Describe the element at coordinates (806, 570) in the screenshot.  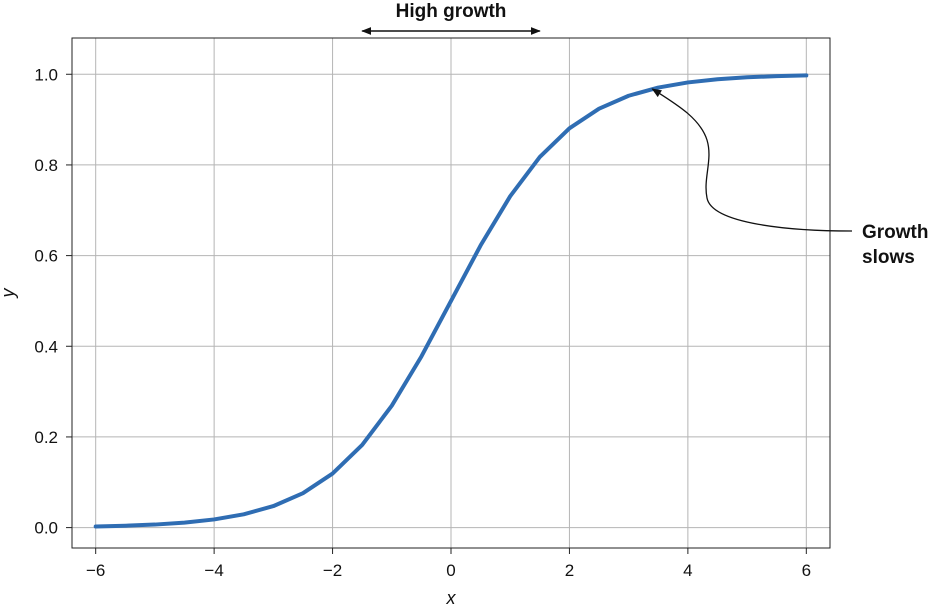
I see `x-tick-label: 6` at that location.